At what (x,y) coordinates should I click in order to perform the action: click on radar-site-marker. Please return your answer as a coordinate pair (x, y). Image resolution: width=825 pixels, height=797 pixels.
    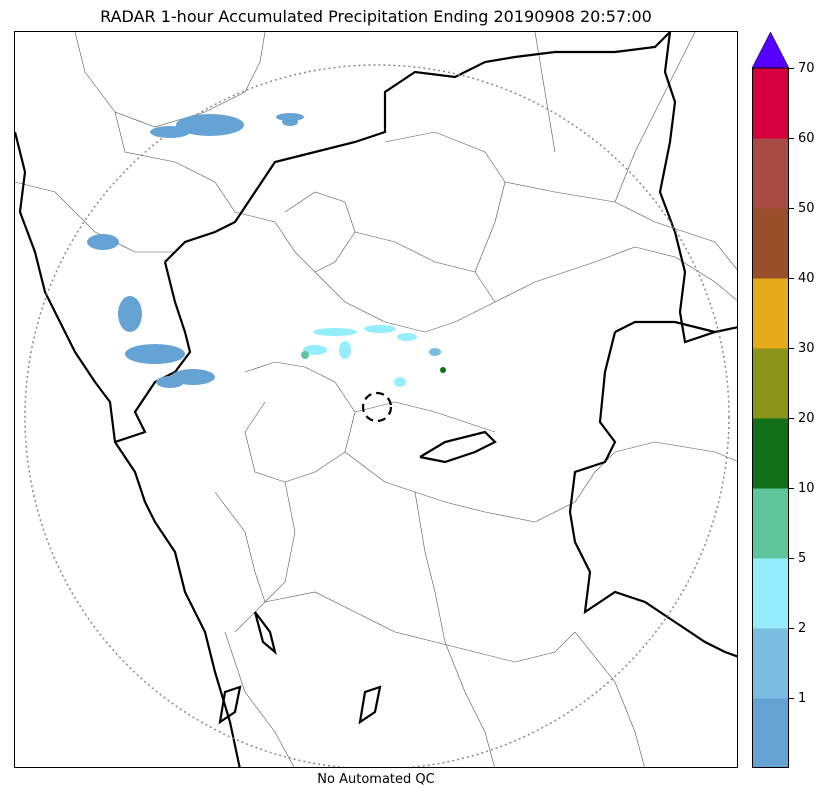
    Looking at the image, I should click on (377, 407).